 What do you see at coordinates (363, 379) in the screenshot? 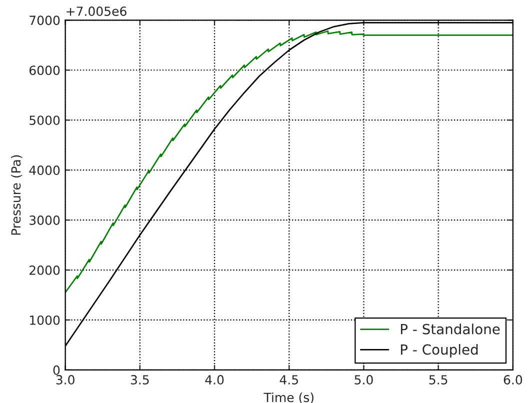
I see `x-tick-label: 5.0` at bounding box center [363, 379].